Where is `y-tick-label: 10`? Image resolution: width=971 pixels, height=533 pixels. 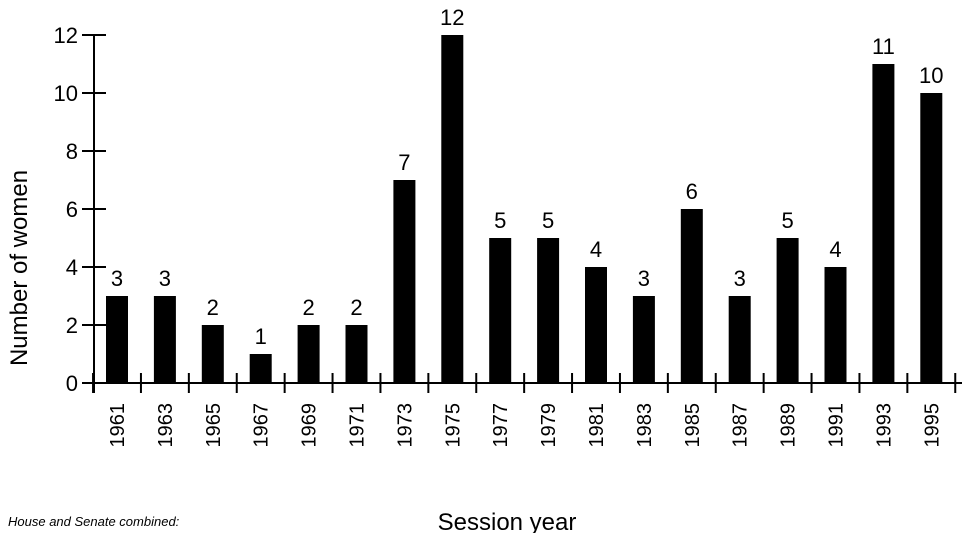
y-tick-label: 10 is located at coordinates (66, 93).